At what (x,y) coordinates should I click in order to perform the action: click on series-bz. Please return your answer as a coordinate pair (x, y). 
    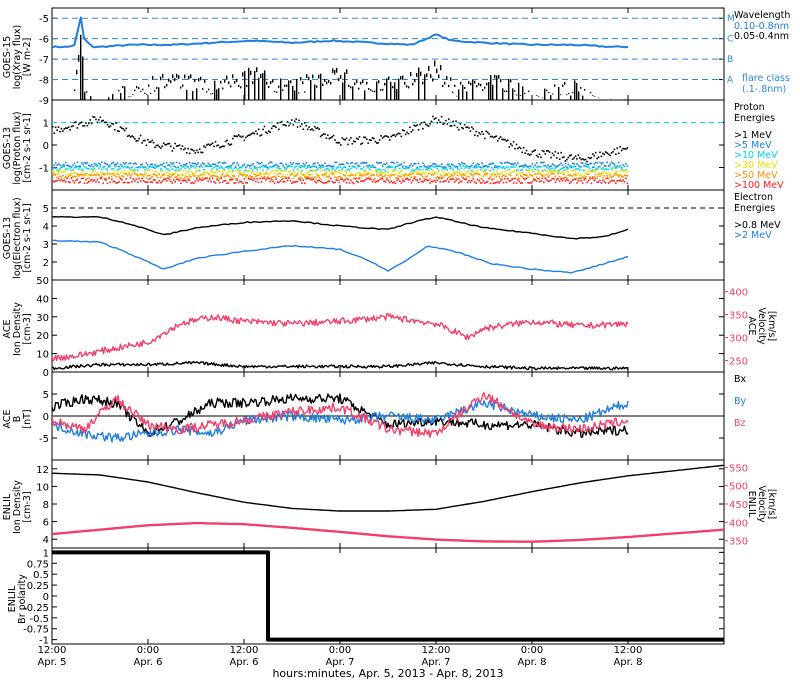
    Looking at the image, I should click on (340, 415).